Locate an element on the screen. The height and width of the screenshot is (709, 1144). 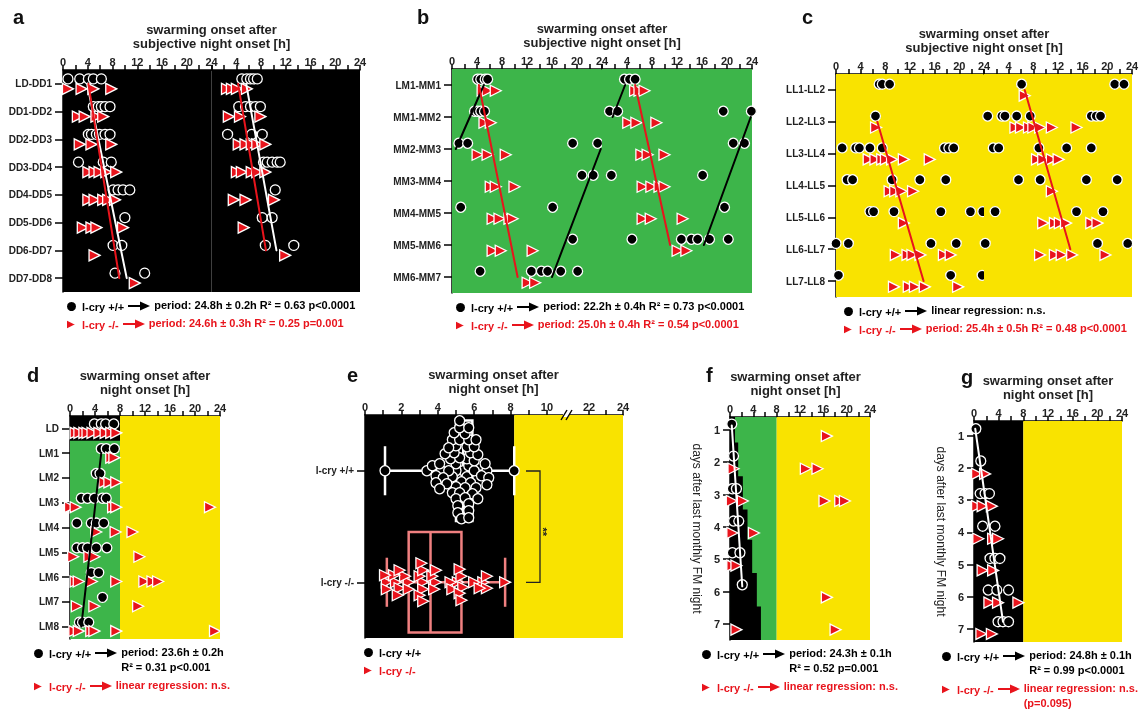
y-tick-label: DD2-DD3 is located at coordinates (30, 139).